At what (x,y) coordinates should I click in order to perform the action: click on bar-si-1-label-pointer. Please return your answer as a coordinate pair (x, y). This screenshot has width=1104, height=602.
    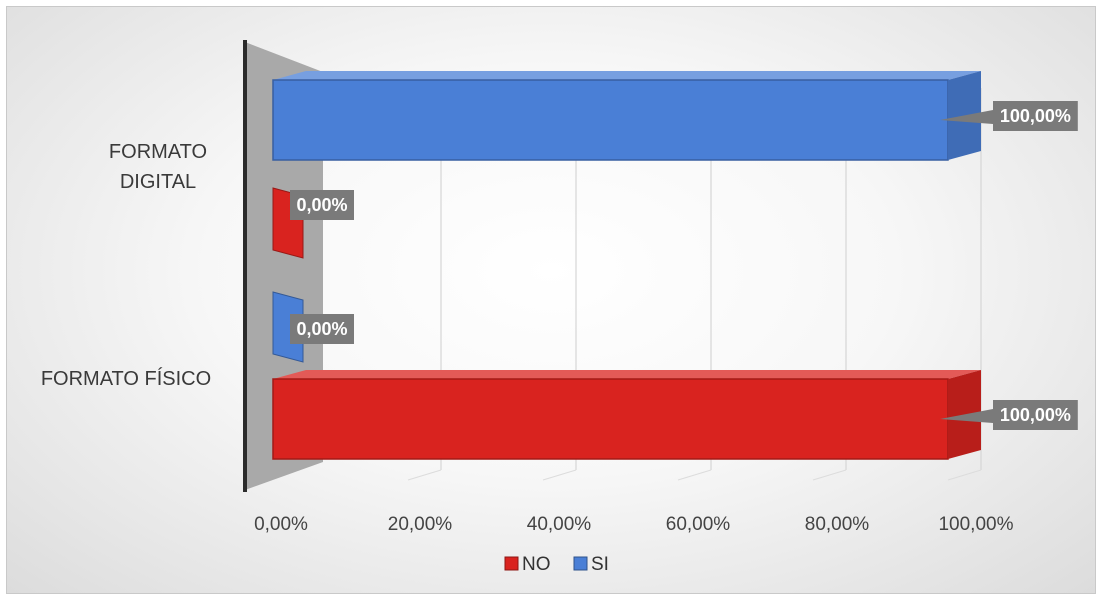
    Looking at the image, I should click on (966, 117).